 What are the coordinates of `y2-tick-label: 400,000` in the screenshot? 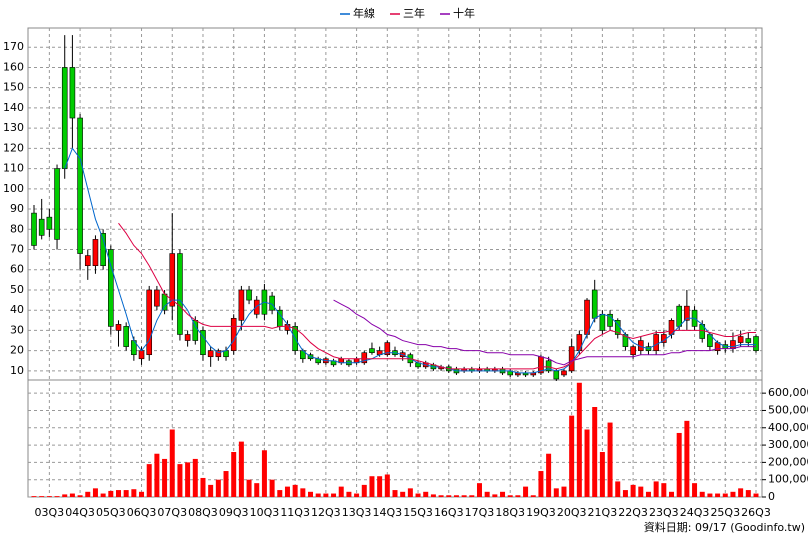 It's located at (788, 427).